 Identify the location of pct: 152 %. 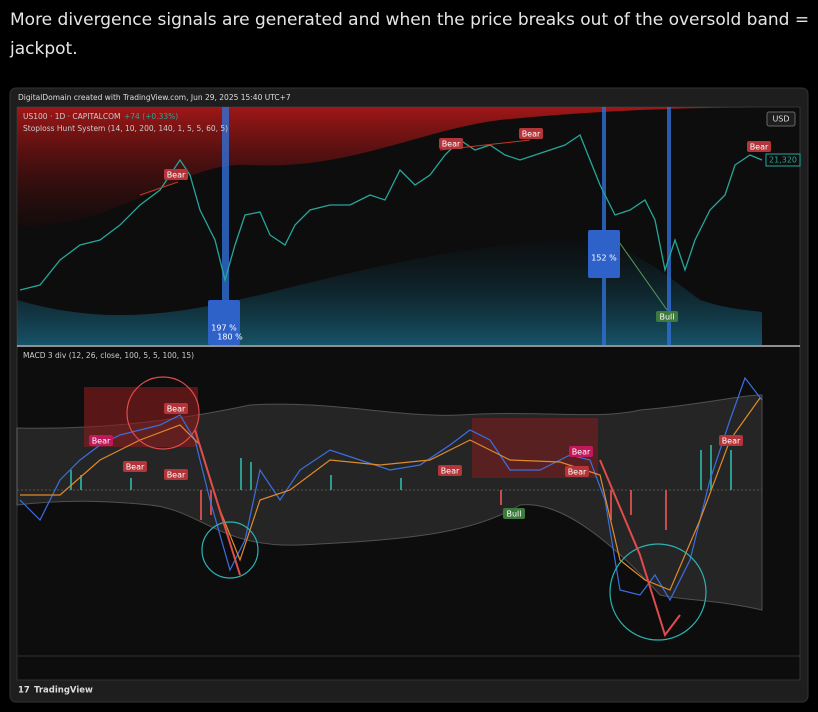
(604, 258).